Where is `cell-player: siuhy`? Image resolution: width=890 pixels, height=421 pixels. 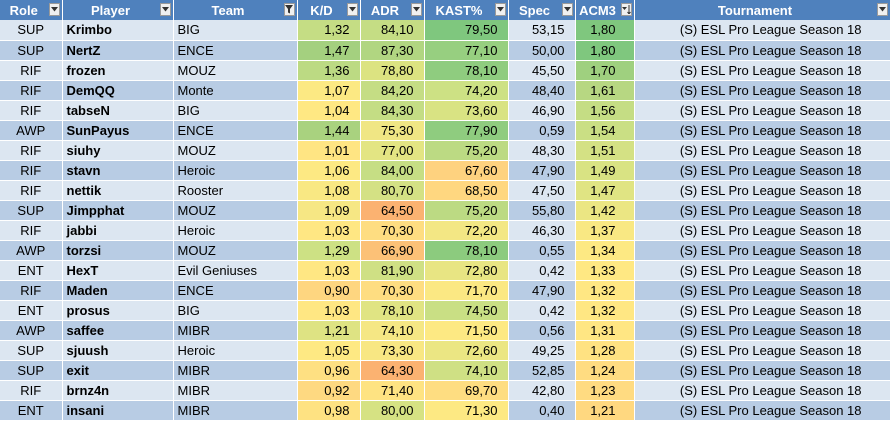
cell-player: siuhy is located at coordinates (118, 150).